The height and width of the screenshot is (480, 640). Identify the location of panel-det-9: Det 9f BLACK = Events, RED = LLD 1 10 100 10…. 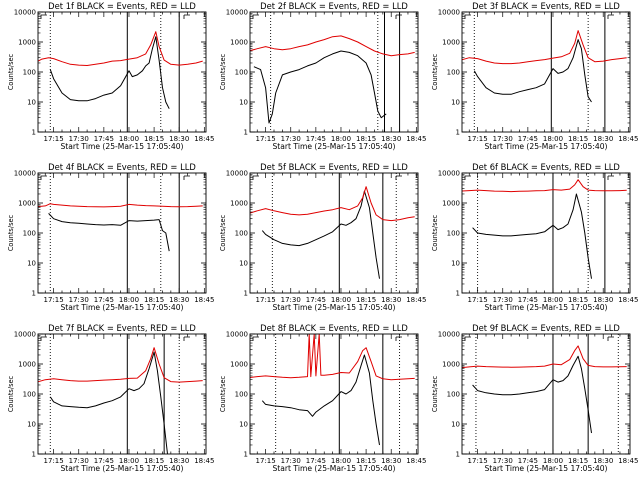
(534, 398).